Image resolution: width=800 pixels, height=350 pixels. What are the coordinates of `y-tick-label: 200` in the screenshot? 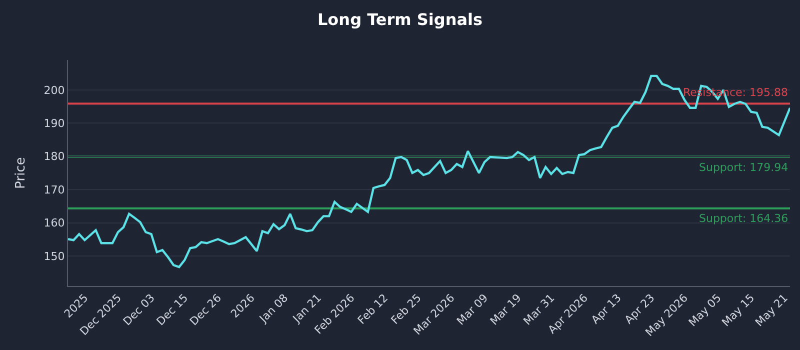 It's located at (54, 90).